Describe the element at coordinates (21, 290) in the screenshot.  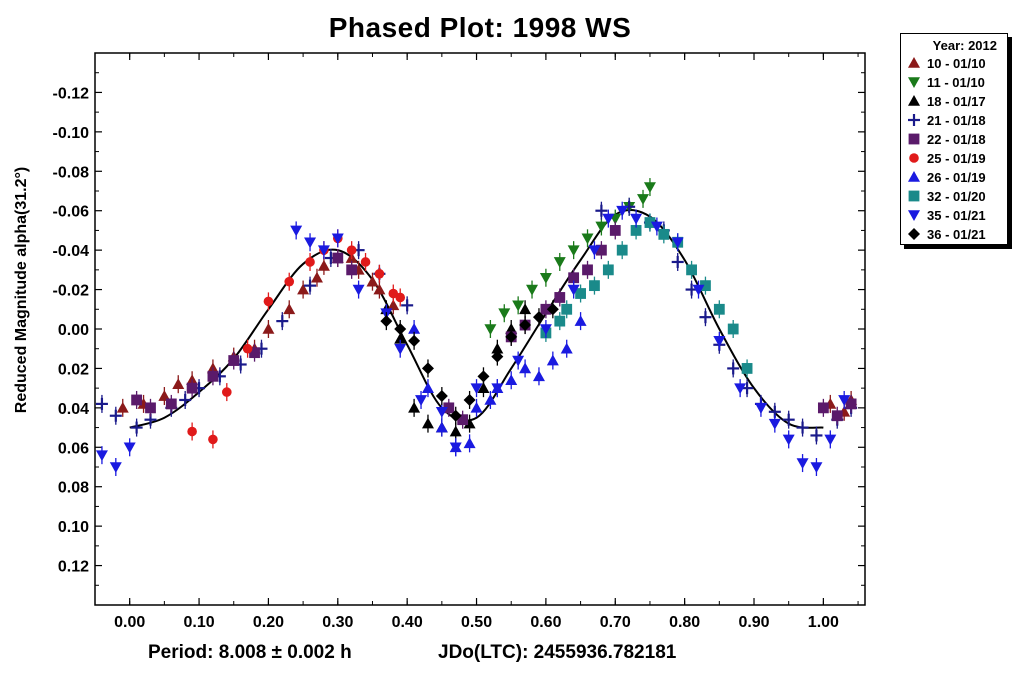
I see `y-axis-label: Reduced Magnitude alpha(31.2°)` at that location.